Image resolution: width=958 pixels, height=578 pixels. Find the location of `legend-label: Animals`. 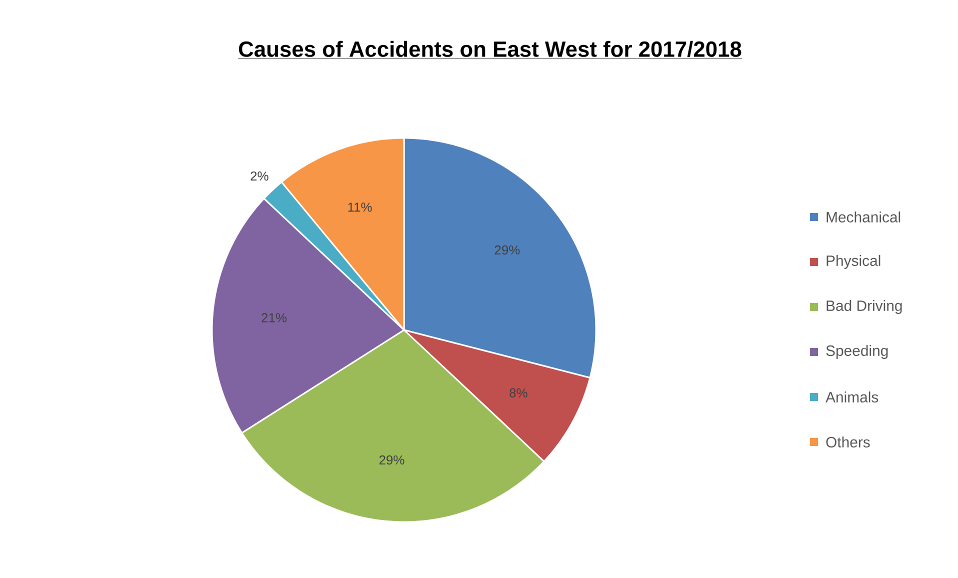

legend-label: Animals is located at coordinates (852, 397).